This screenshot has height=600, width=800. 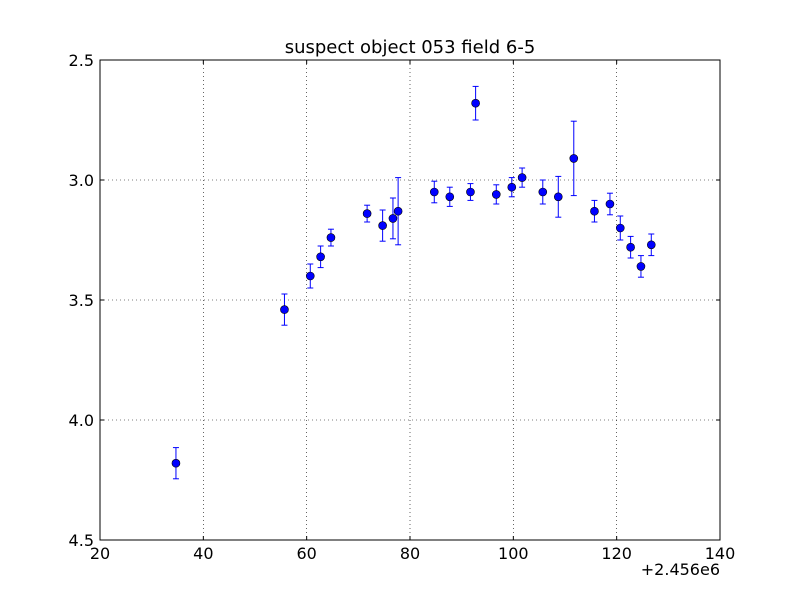 What do you see at coordinates (410, 47) in the screenshot?
I see `chart-title: suspect object 053 field 6-5` at bounding box center [410, 47].